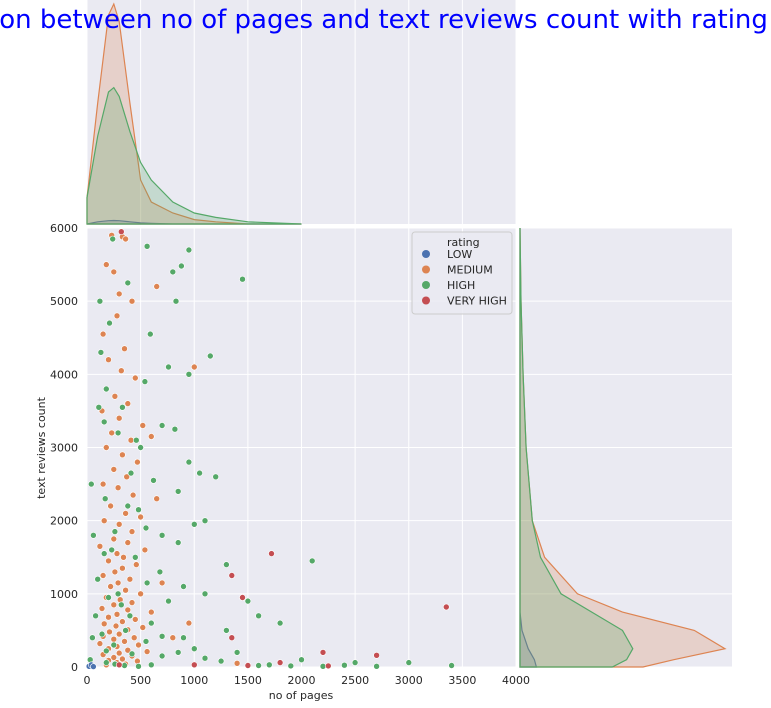 The height and width of the screenshot is (708, 771). Describe the element at coordinates (355, 680) in the screenshot. I see `x-tick-label: 2500` at that location.